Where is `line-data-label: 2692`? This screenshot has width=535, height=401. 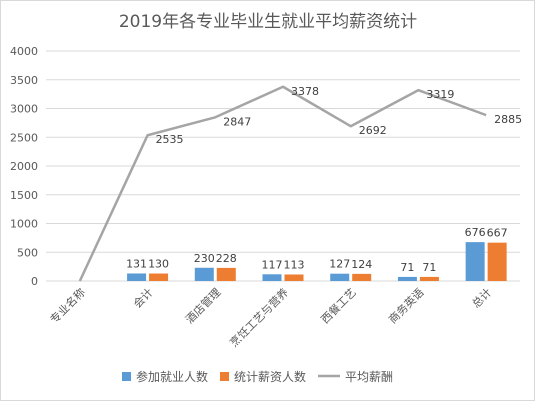
line-data-label: 2692 is located at coordinates (373, 130).